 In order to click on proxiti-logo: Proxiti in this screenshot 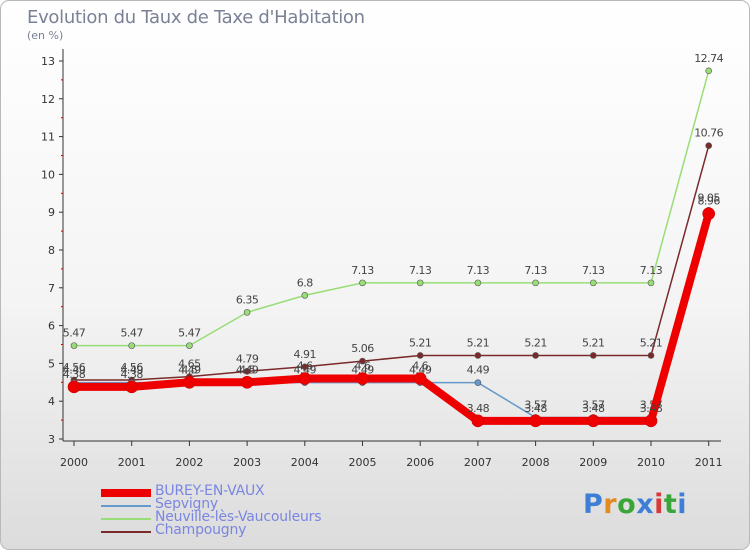, I will do `click(635, 504)`.